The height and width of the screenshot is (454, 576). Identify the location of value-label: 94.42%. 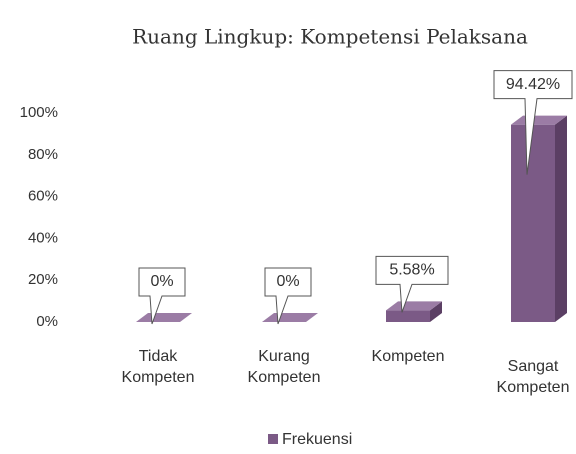
(533, 84).